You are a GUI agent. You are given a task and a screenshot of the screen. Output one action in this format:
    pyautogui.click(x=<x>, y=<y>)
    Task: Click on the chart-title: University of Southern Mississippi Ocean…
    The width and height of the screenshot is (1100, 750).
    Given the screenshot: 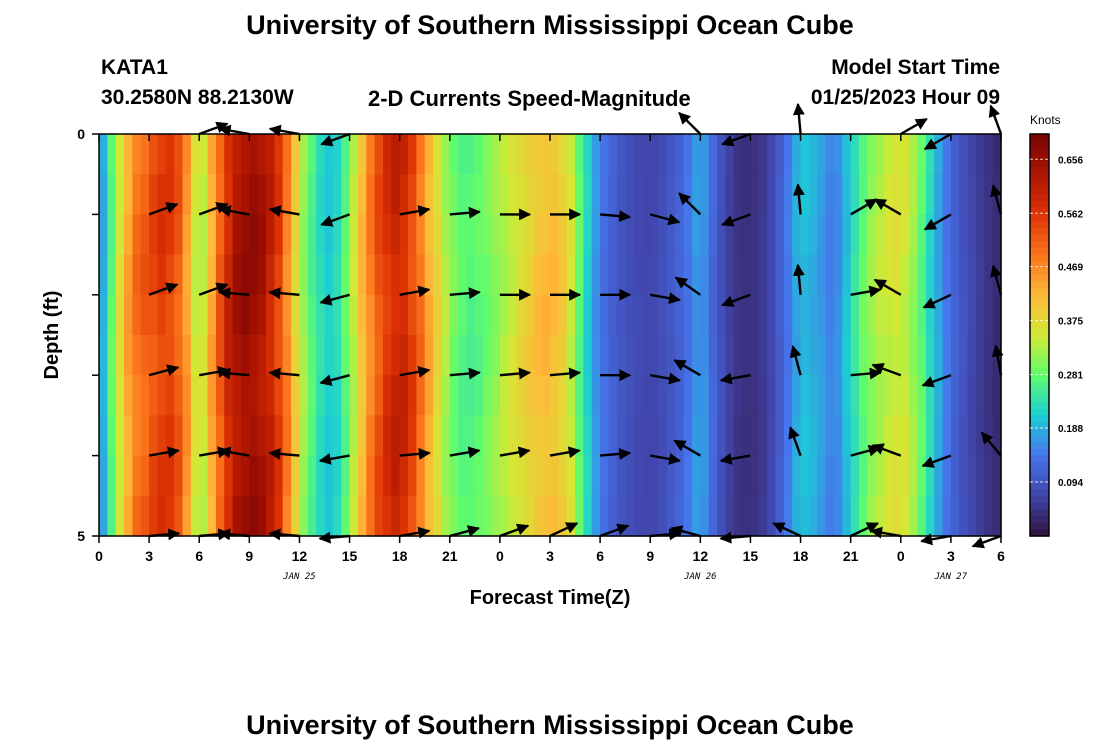 What is the action you would take?
    pyautogui.click(x=550, y=25)
    